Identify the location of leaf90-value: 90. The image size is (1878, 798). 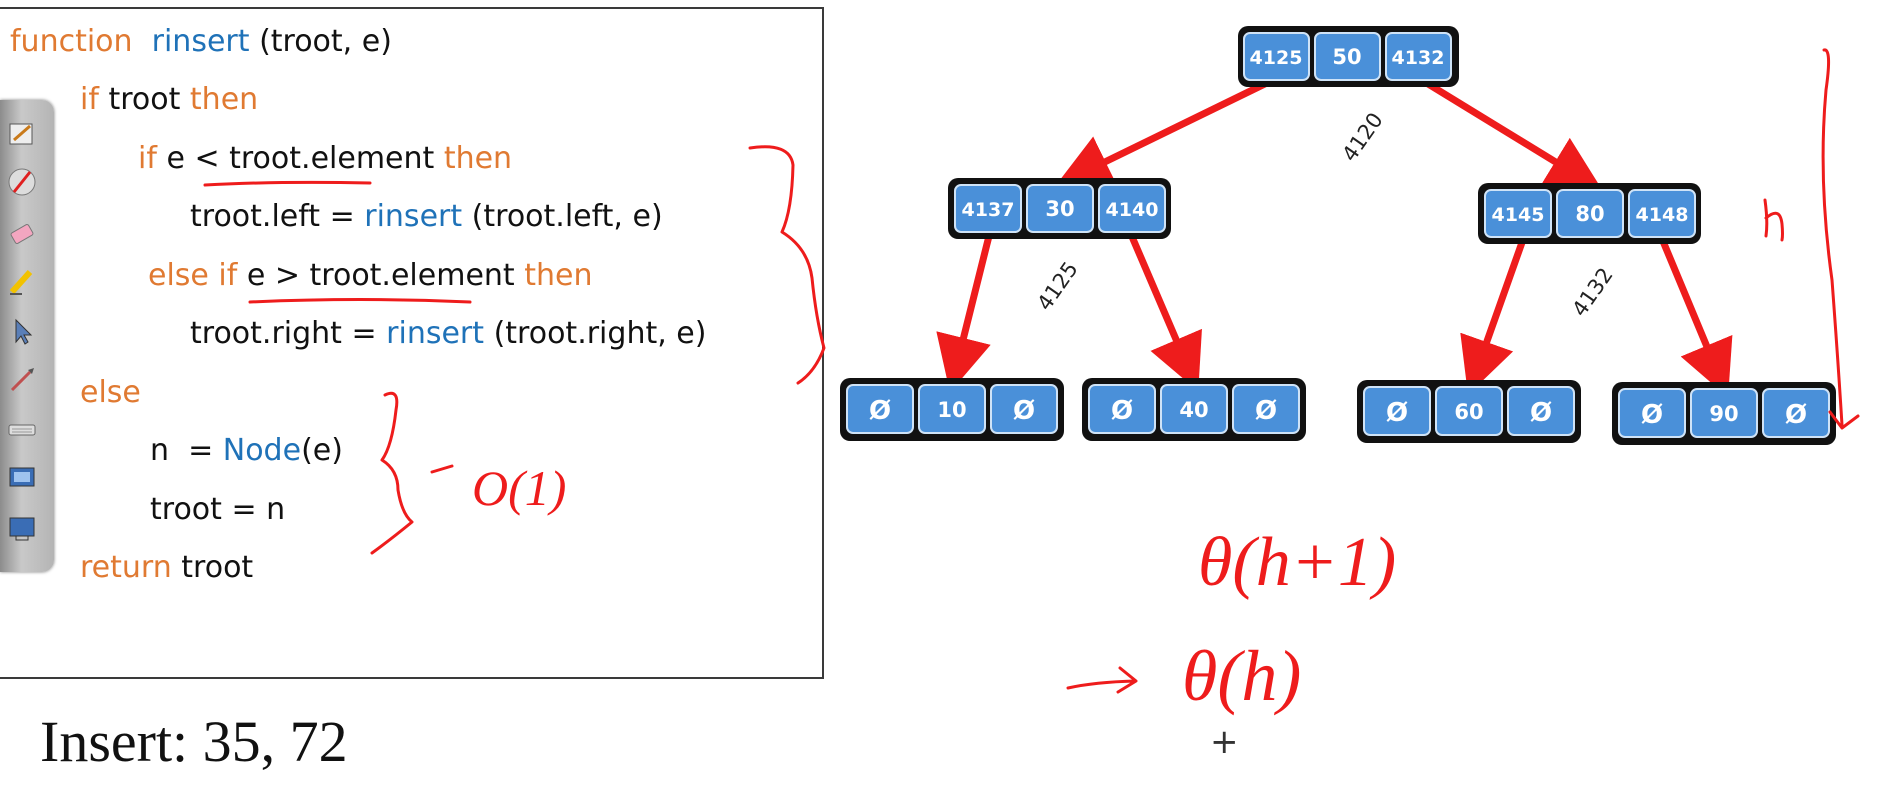
(1723, 414).